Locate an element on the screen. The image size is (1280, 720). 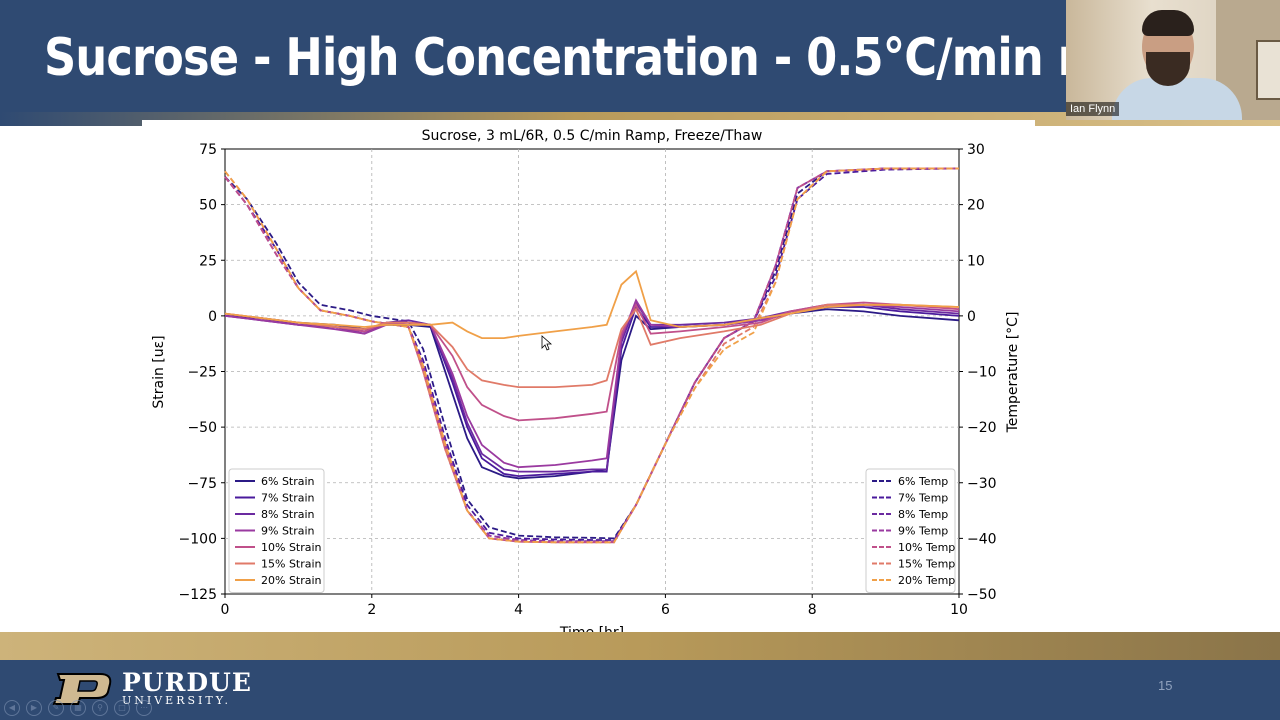
grid-icon: ▦ is located at coordinates (78, 708).